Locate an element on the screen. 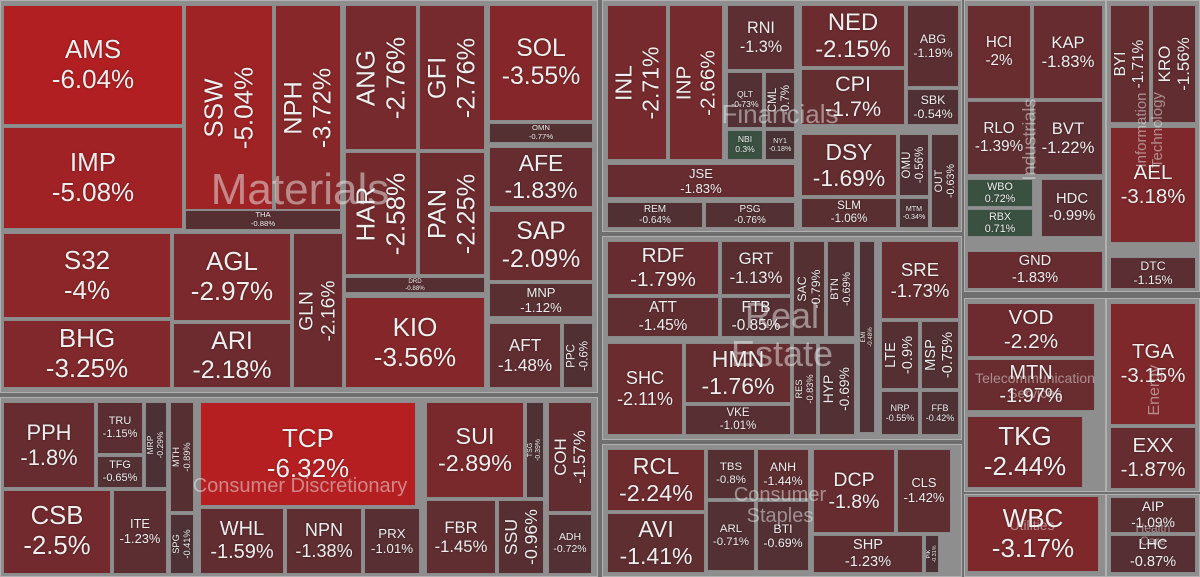  tile-text: MRP -0.29% is located at coordinates (156, 445).